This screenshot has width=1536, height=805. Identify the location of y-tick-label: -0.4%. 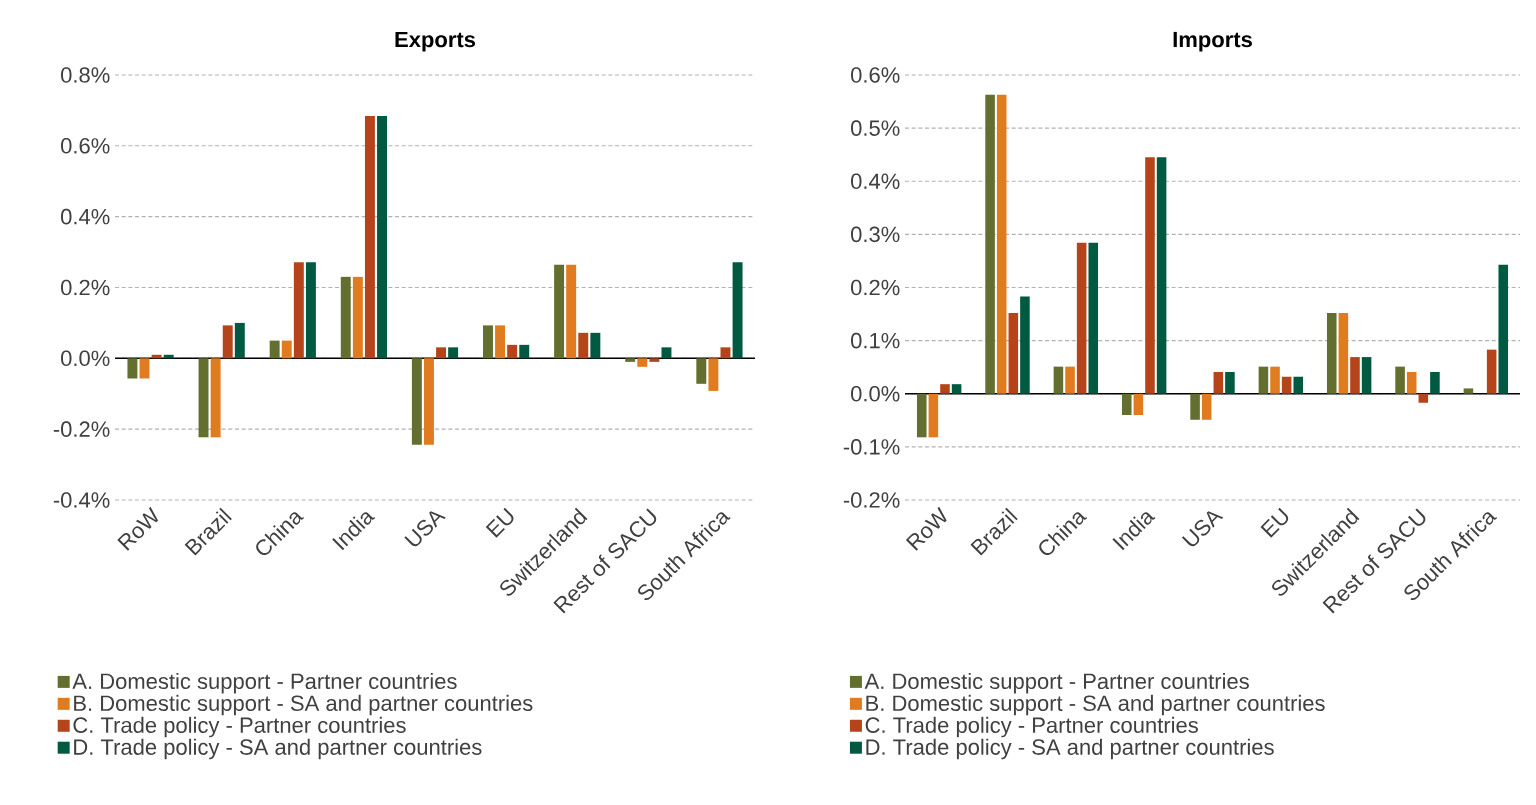
(81, 500).